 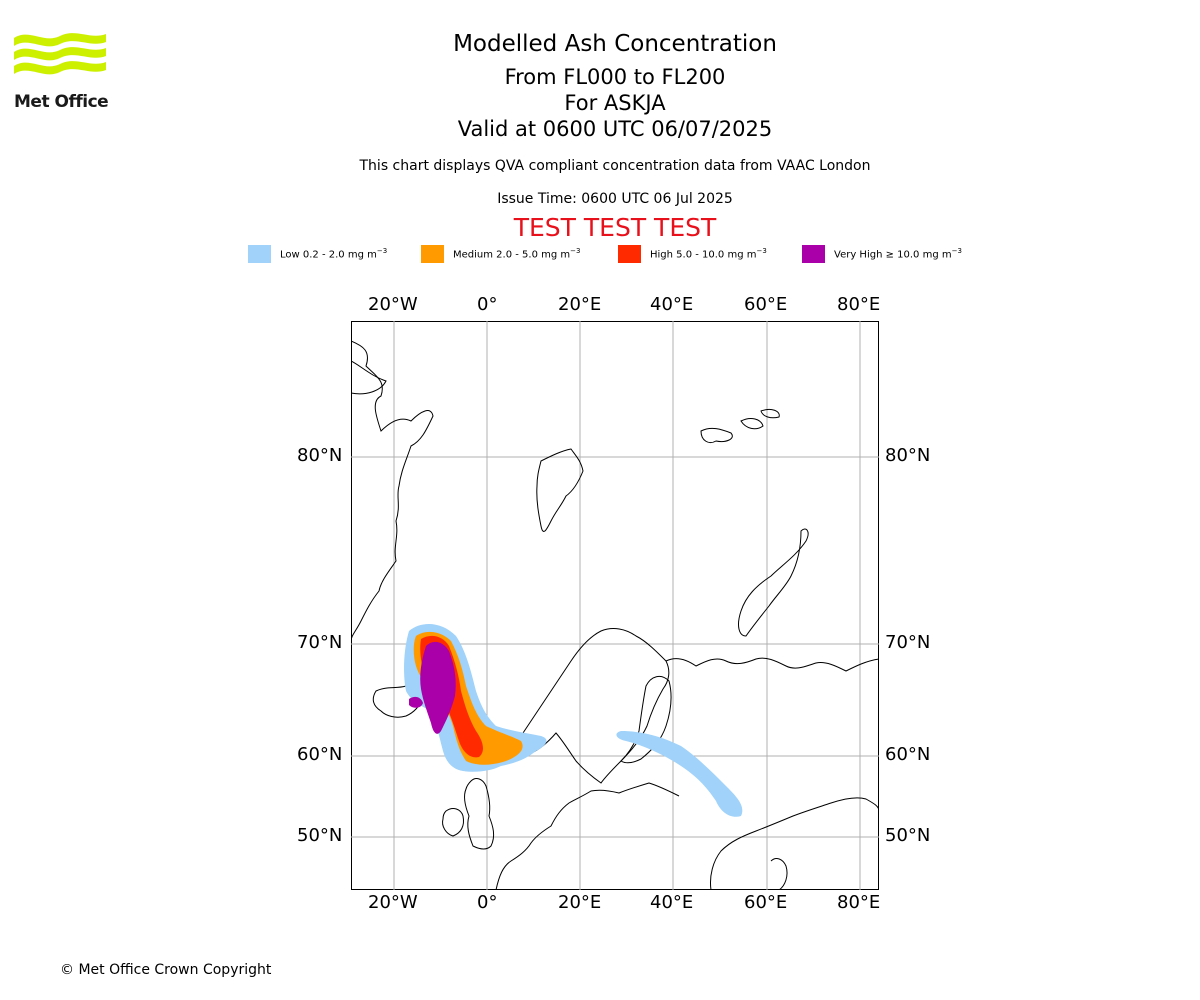 What do you see at coordinates (672, 902) in the screenshot?
I see `lon-label-bottom-40e: 40°E` at bounding box center [672, 902].